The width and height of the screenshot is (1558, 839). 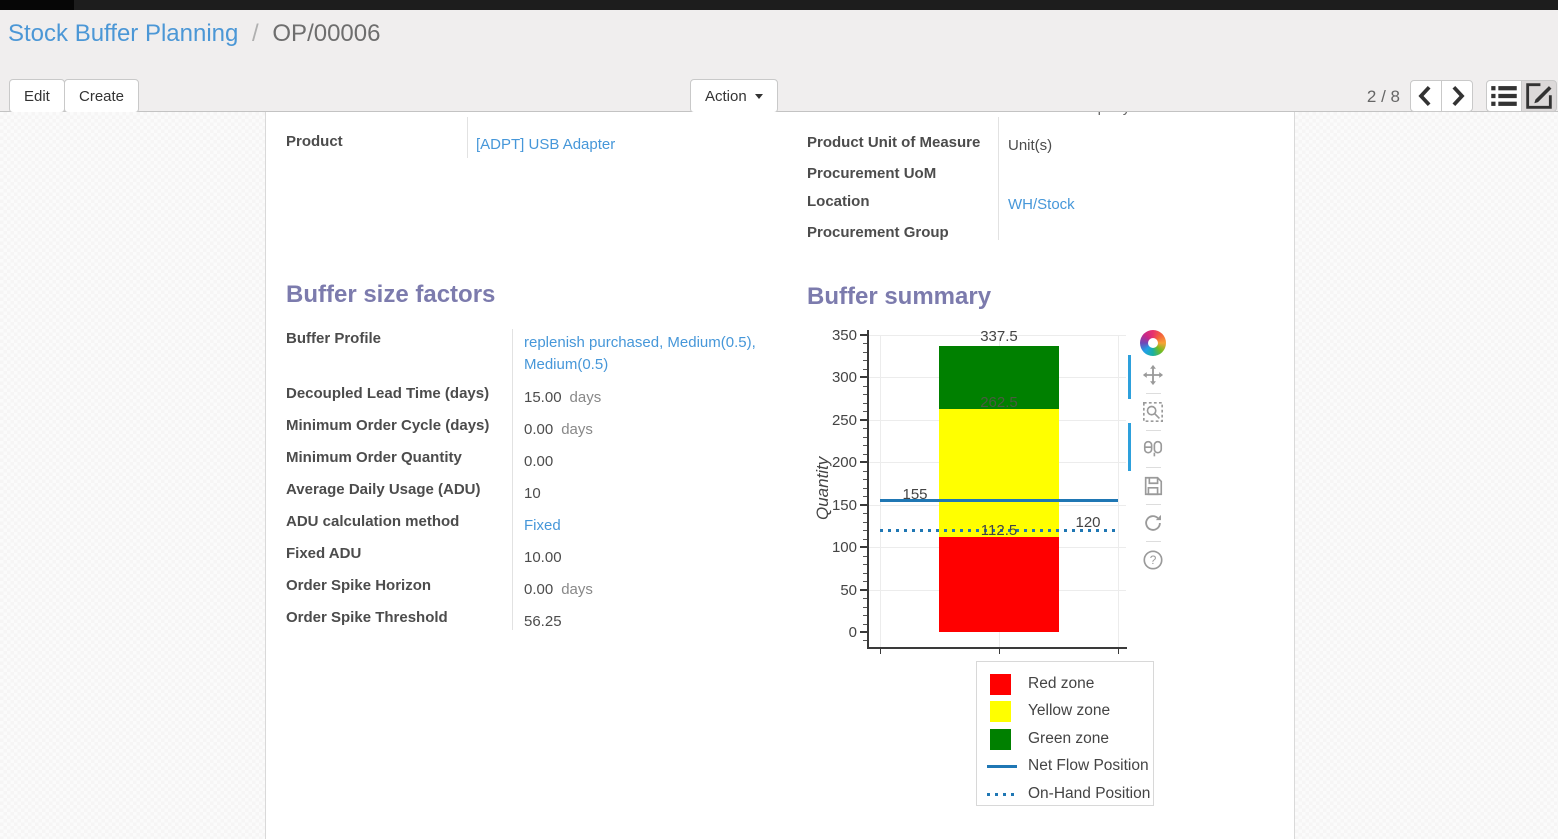 What do you see at coordinates (102, 96) in the screenshot?
I see `create-button: Create` at bounding box center [102, 96].